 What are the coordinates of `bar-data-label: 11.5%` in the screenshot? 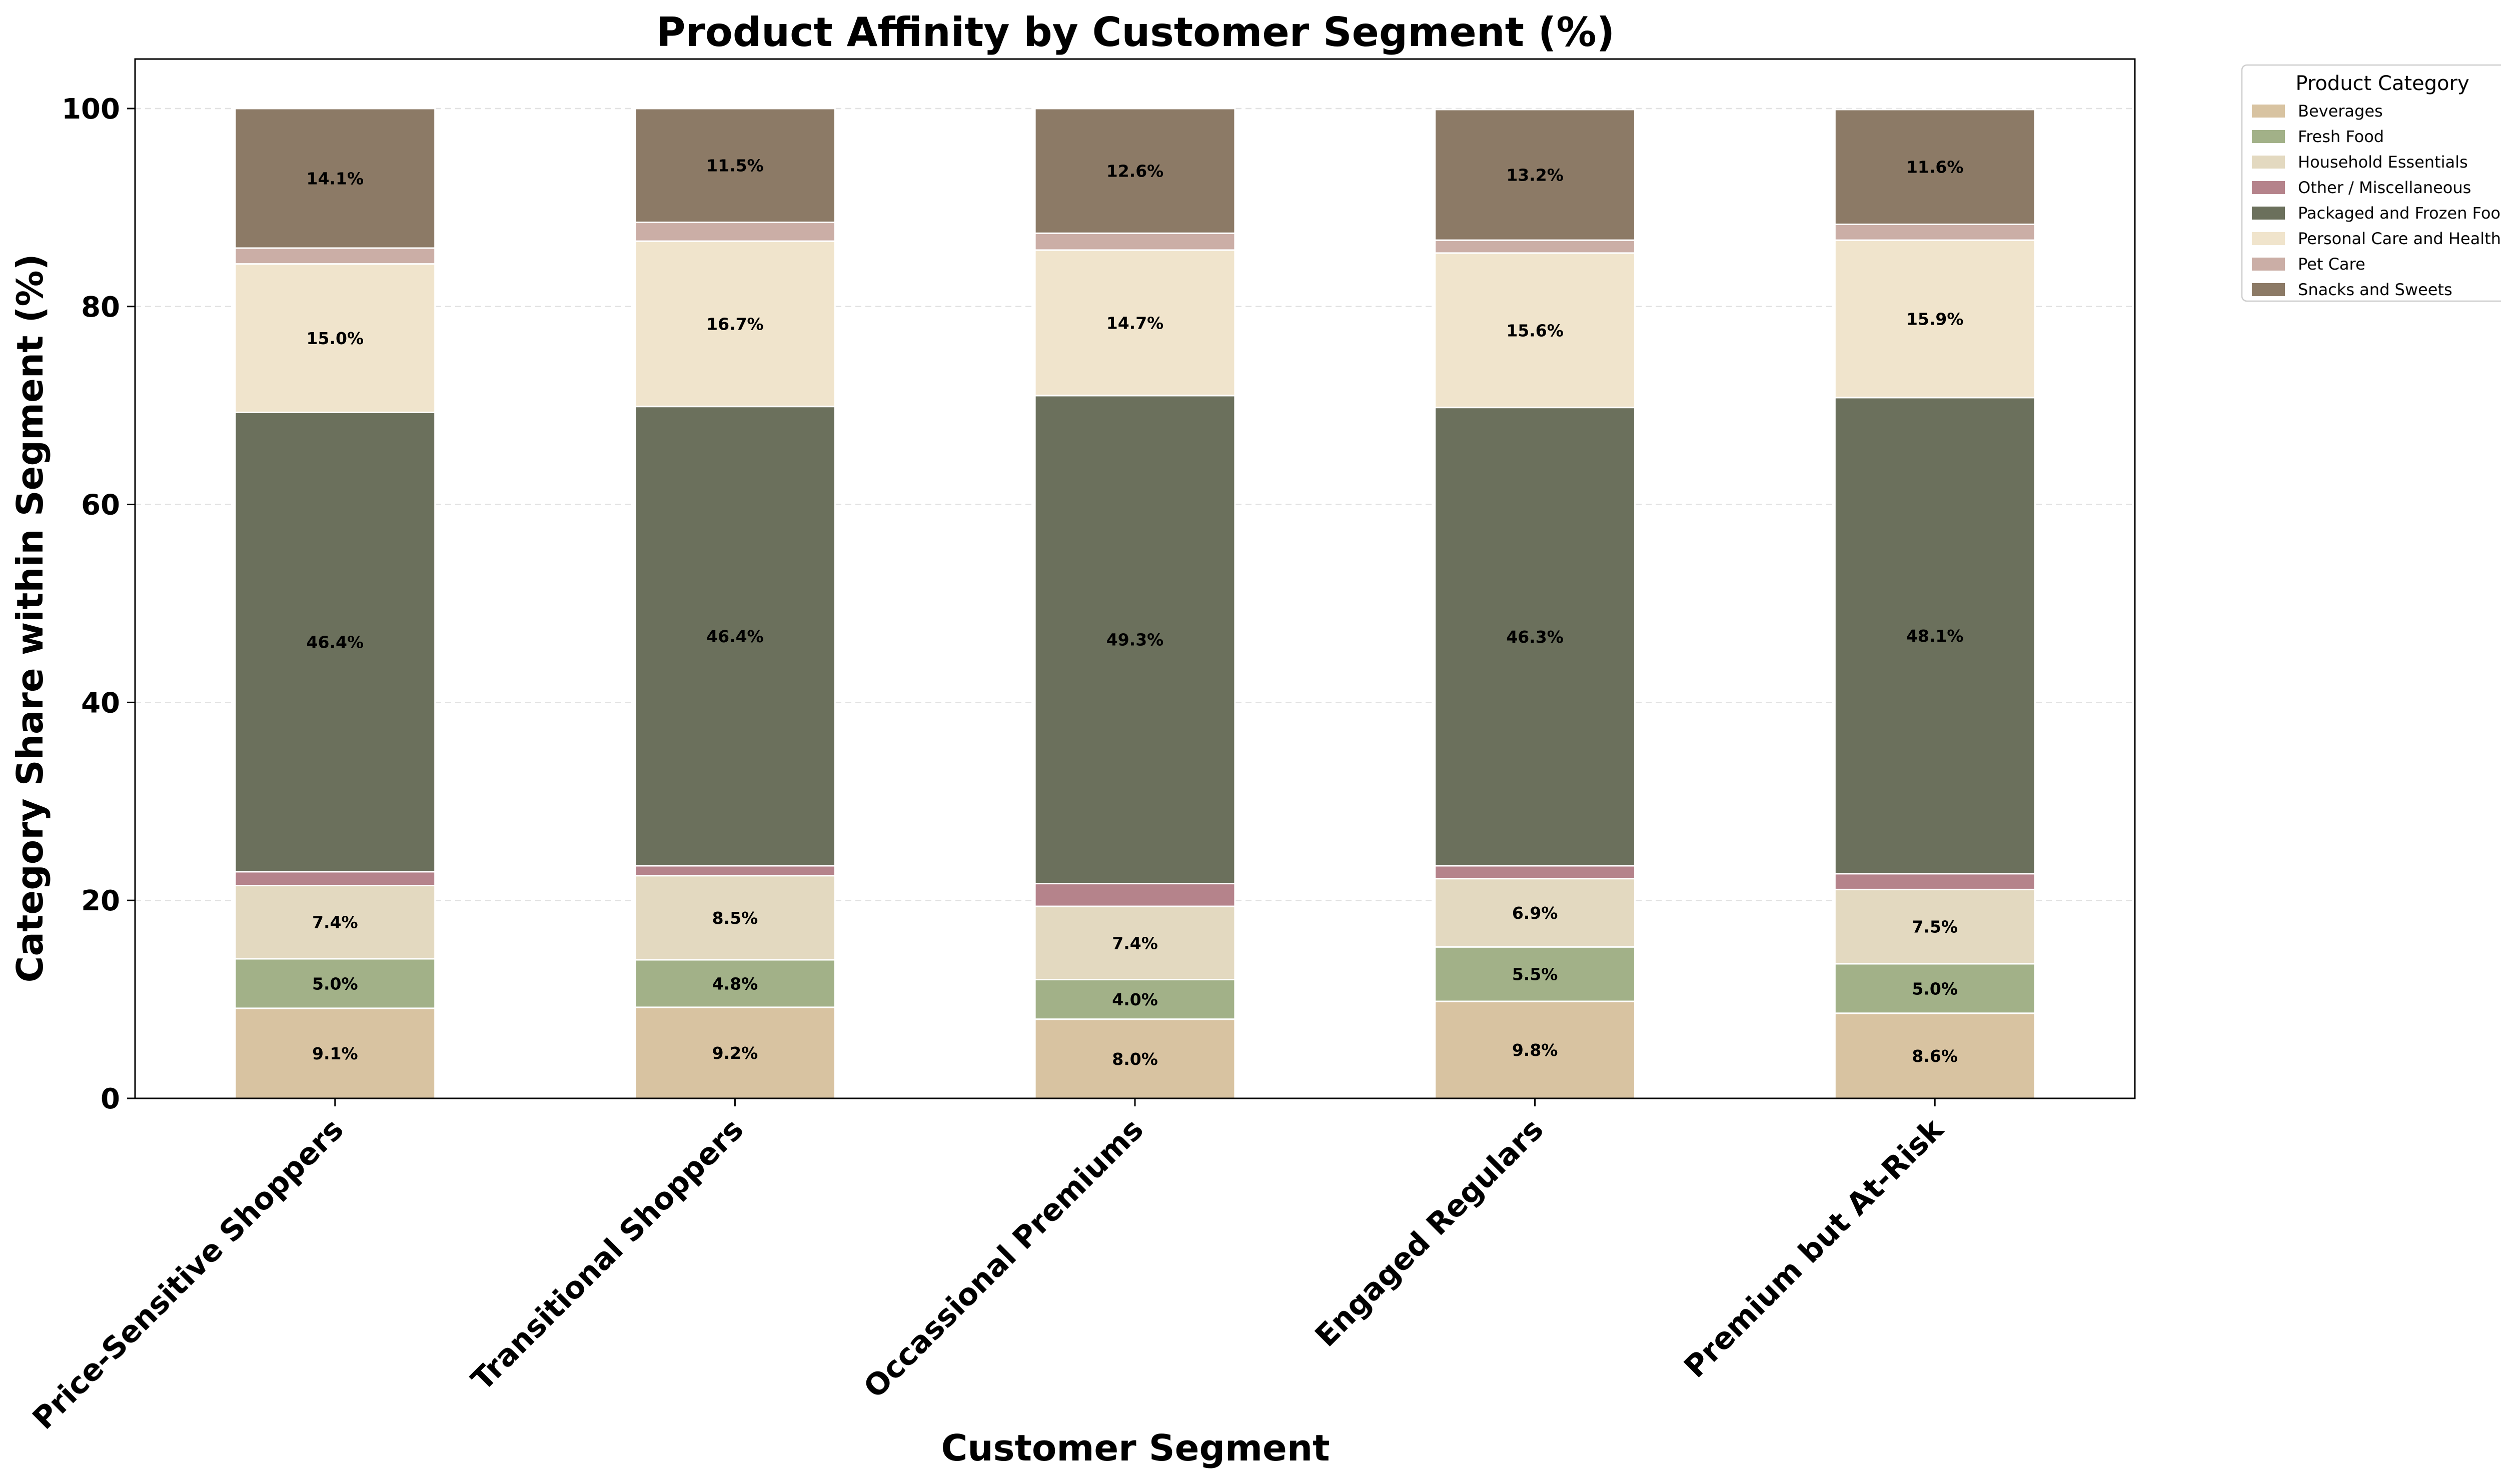 It's located at (735, 166).